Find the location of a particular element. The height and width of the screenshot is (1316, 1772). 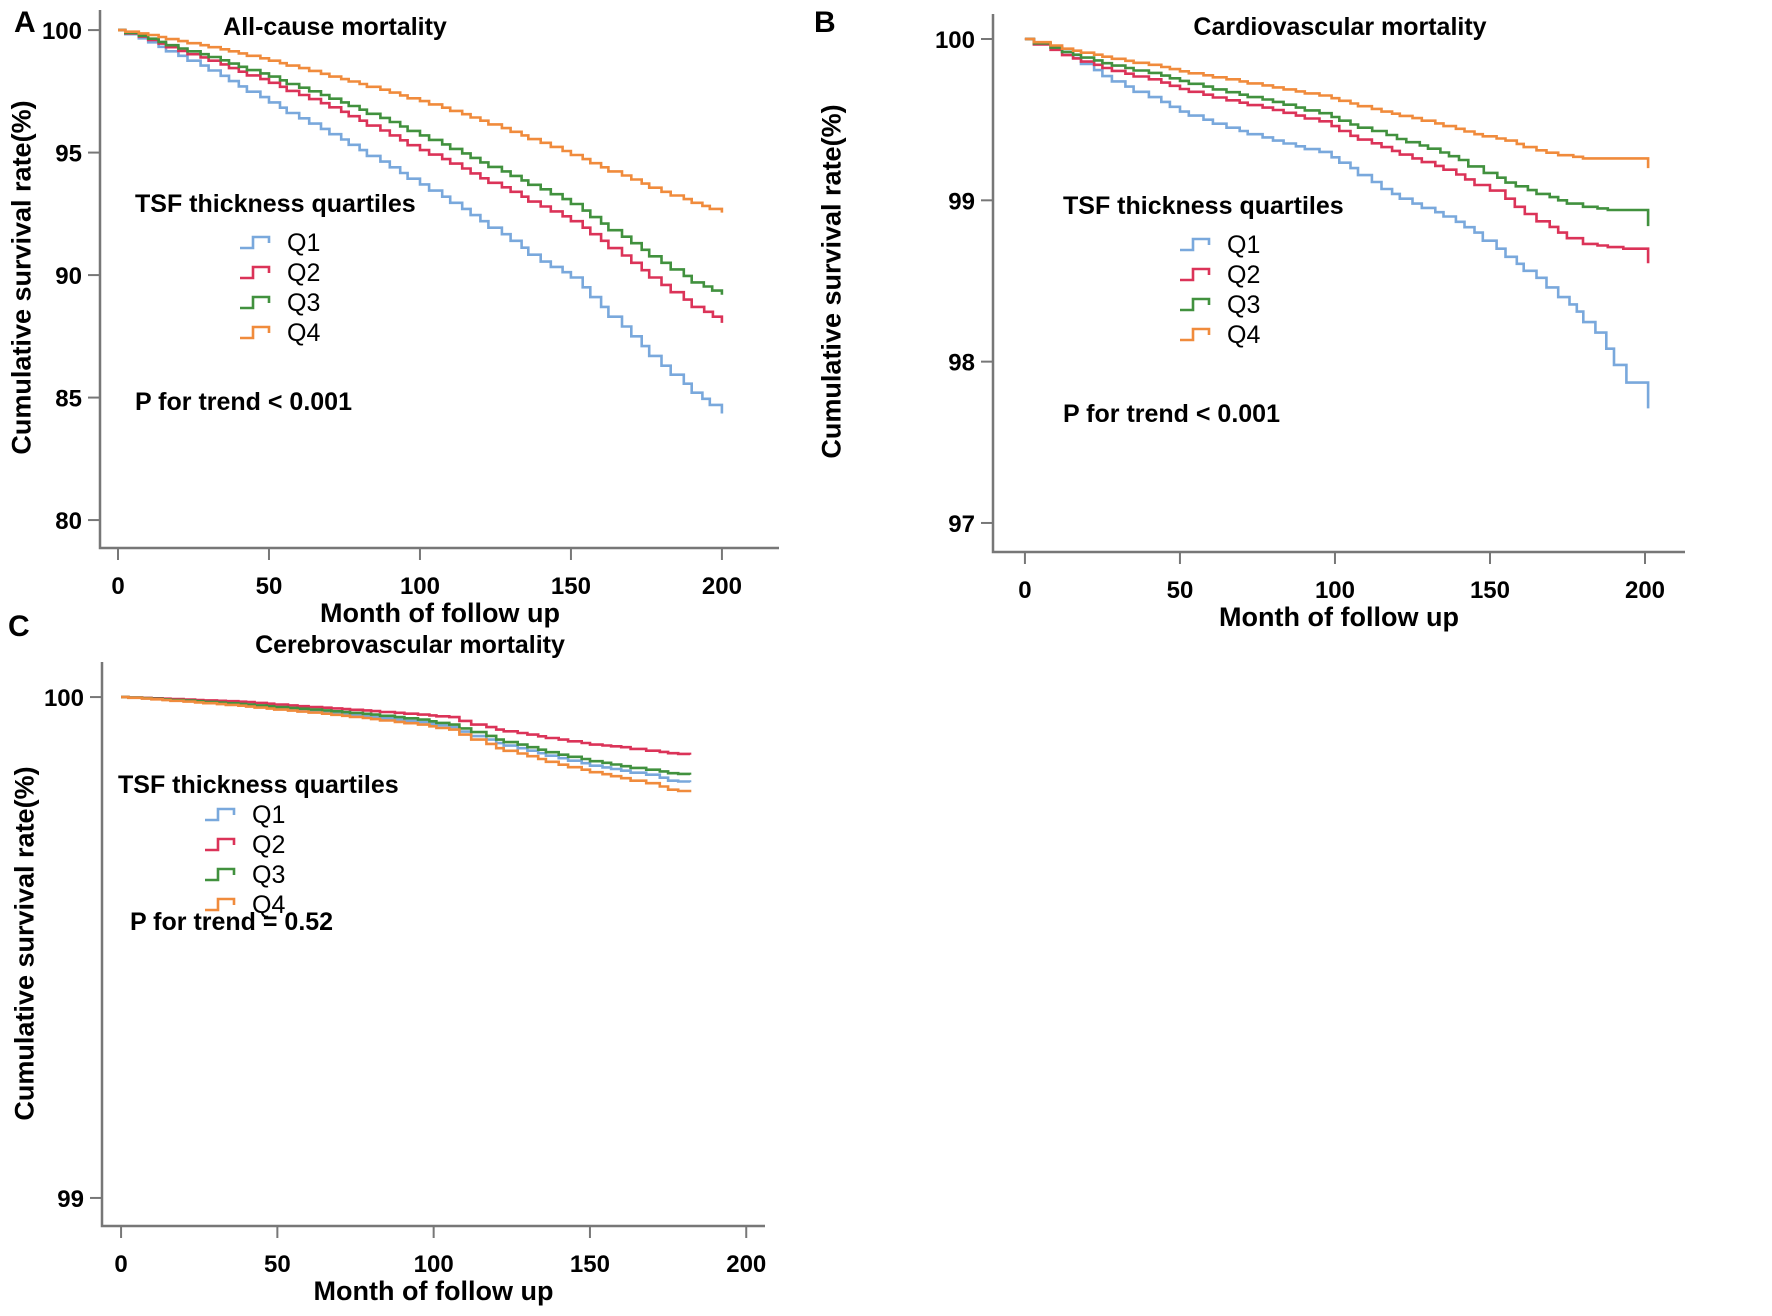

y-tick-label: 97 is located at coordinates (961, 524).